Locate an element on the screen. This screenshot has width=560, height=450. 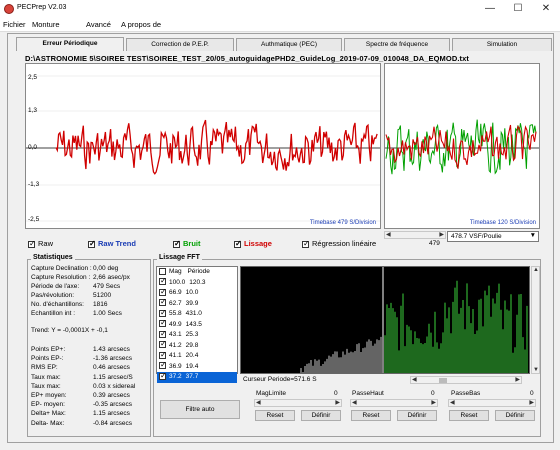
fft-period: 431.0 is located at coordinates (193, 313).